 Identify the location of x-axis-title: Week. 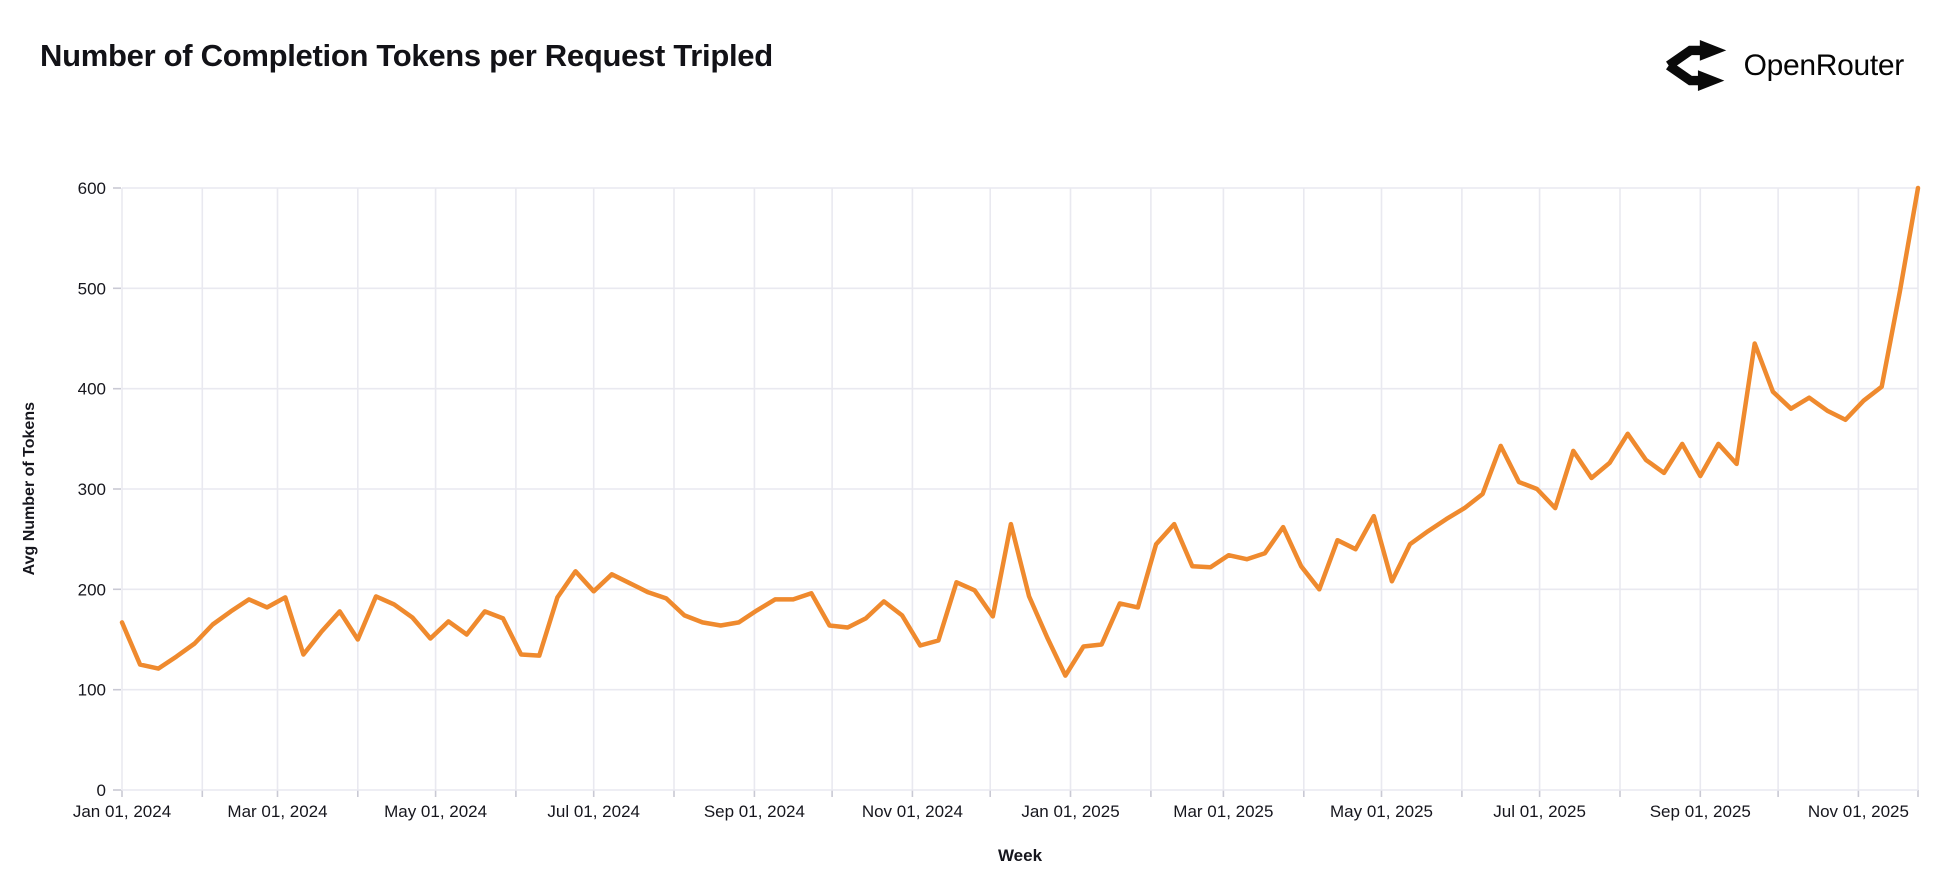
(1020, 855).